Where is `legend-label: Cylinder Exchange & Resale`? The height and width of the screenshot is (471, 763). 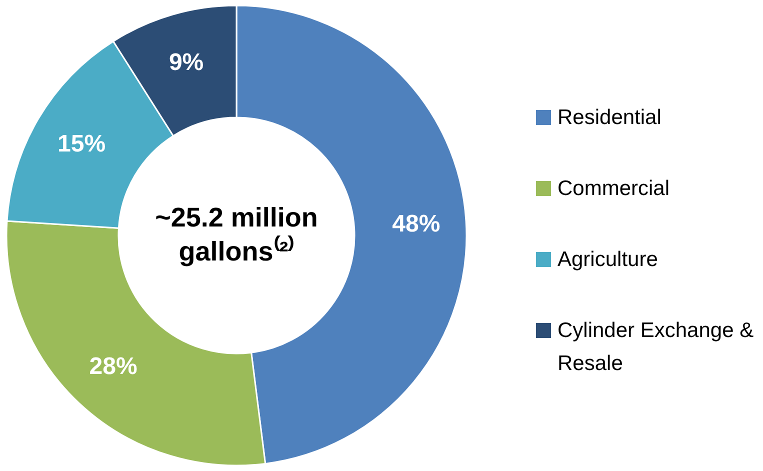 legend-label: Cylinder Exchange & Resale is located at coordinates (656, 347).